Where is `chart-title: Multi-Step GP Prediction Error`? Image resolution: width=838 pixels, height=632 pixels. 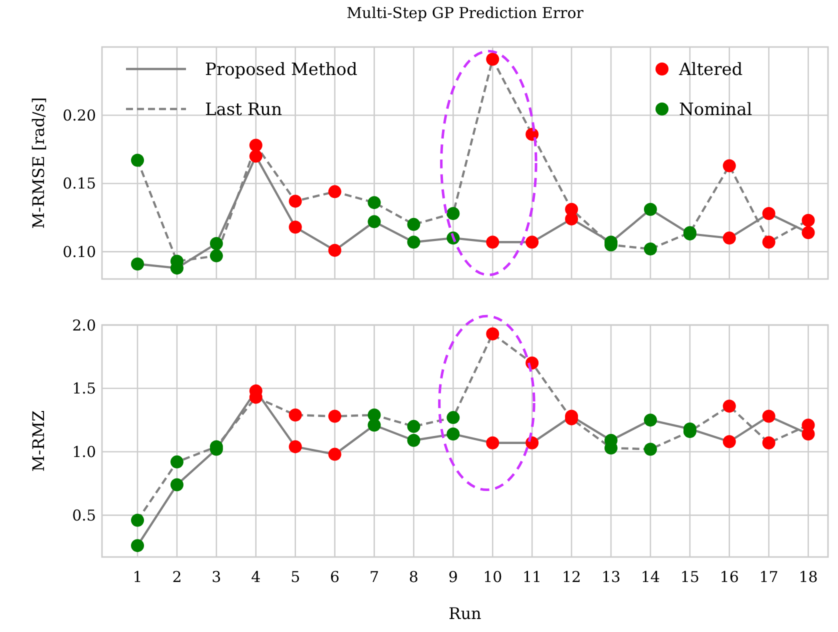 chart-title: Multi-Step GP Prediction Error is located at coordinates (465, 13).